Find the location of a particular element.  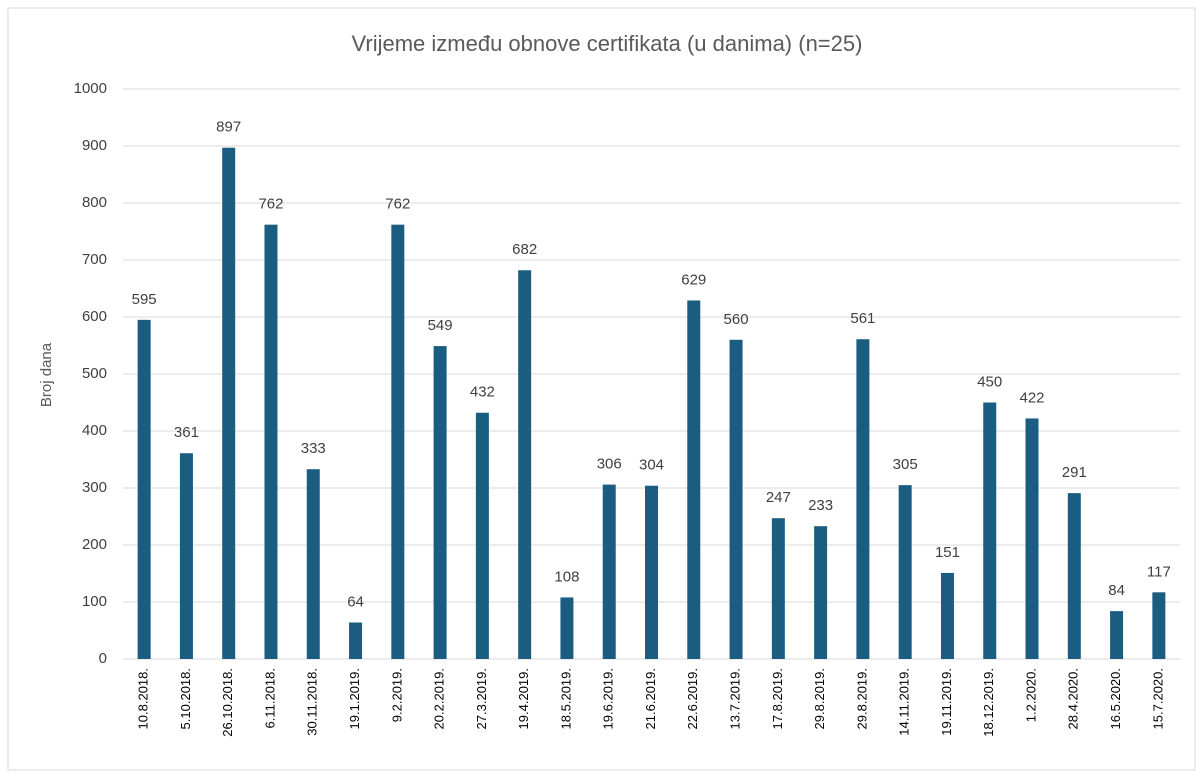

data-label: 333 is located at coordinates (313, 448).